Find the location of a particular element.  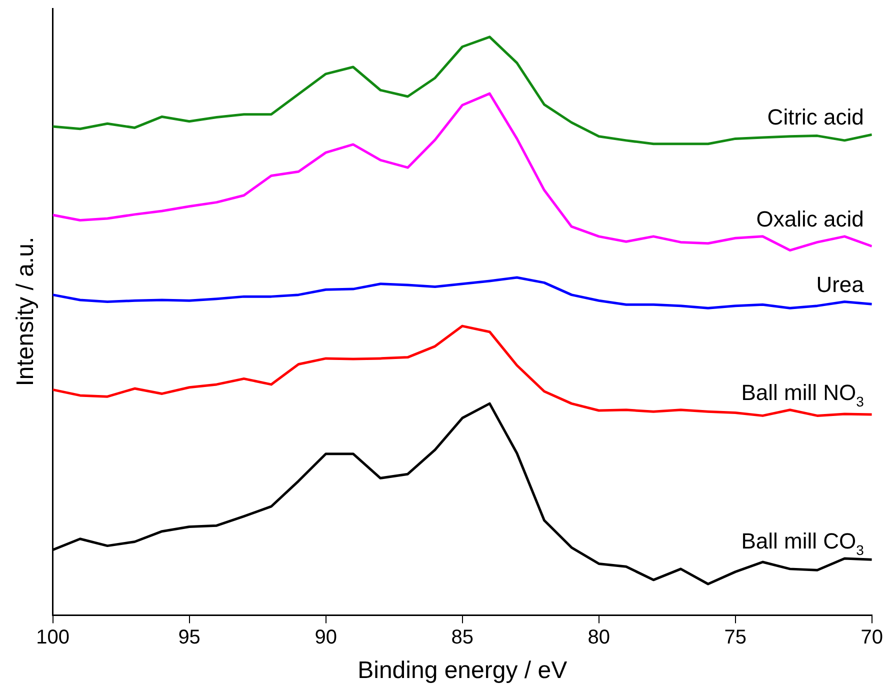

series-label: Urea is located at coordinates (840, 284).